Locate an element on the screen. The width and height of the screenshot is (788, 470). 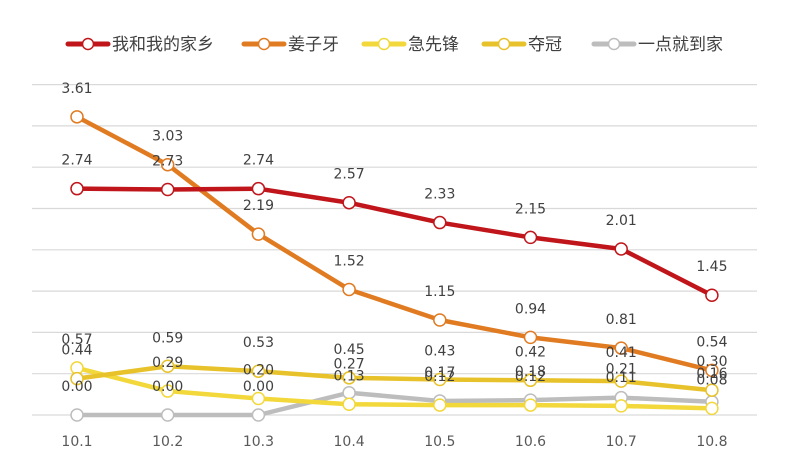
data-label: 2.01 is located at coordinates (621, 221).